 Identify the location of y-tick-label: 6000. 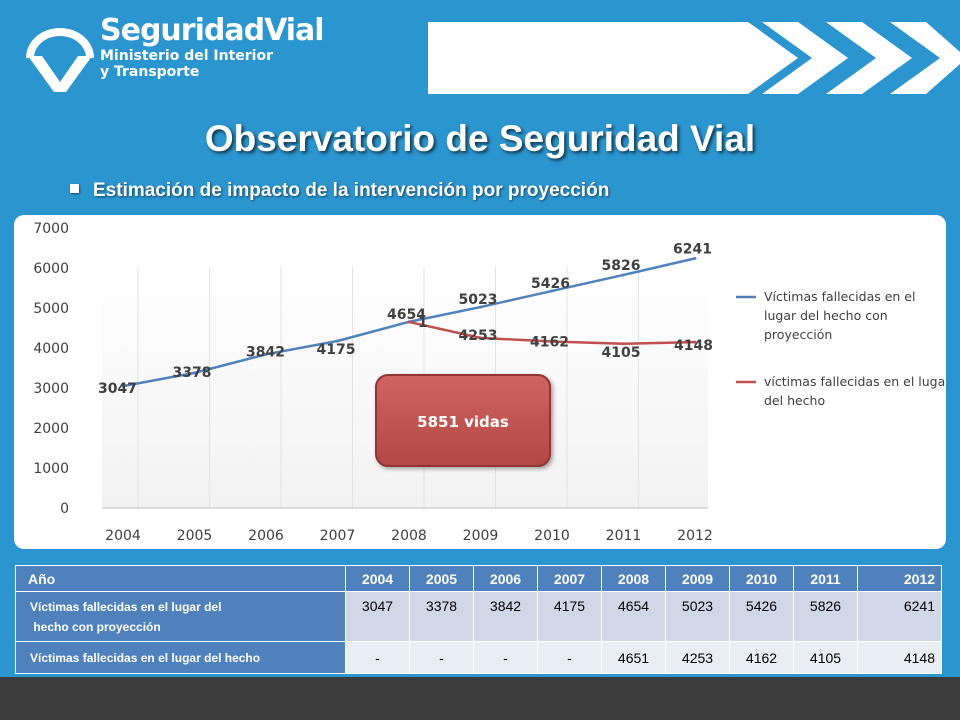
(51, 269).